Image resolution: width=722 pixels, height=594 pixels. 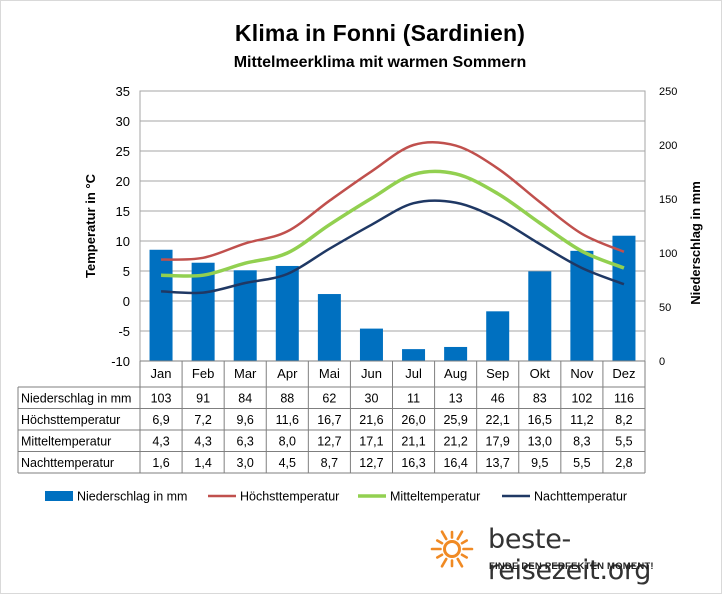 I want to click on table-cell: 6,3, so click(x=245, y=442).